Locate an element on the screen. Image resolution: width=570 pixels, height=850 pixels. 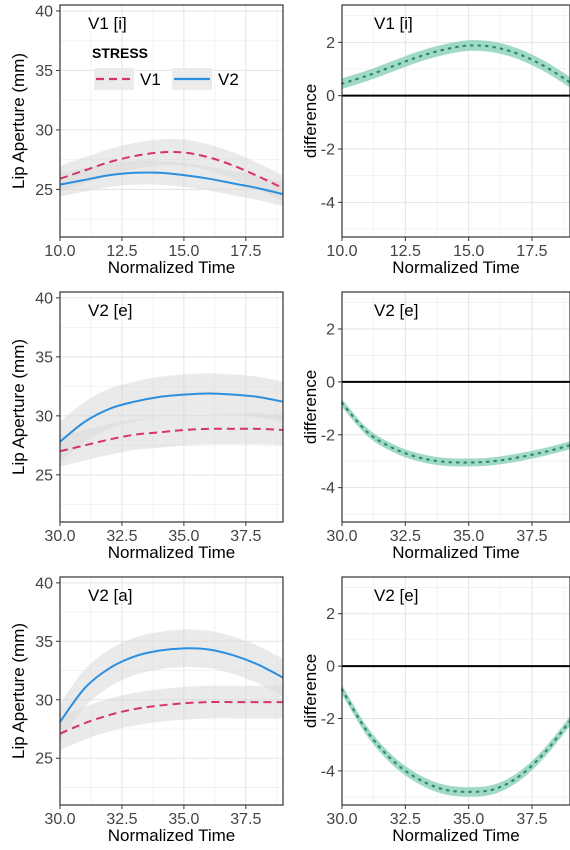
panel-title: V2 [a] is located at coordinates (110, 595).